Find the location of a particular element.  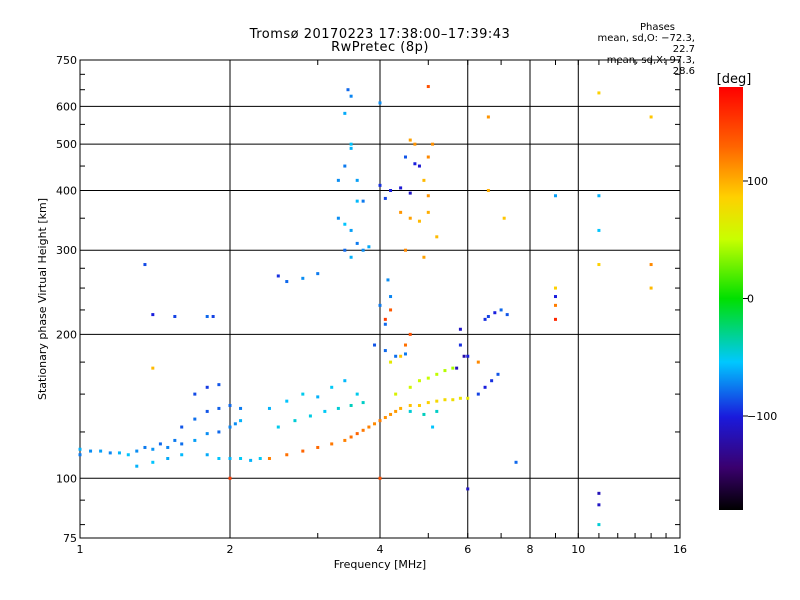

x-tick-label: 10 is located at coordinates (578, 549).